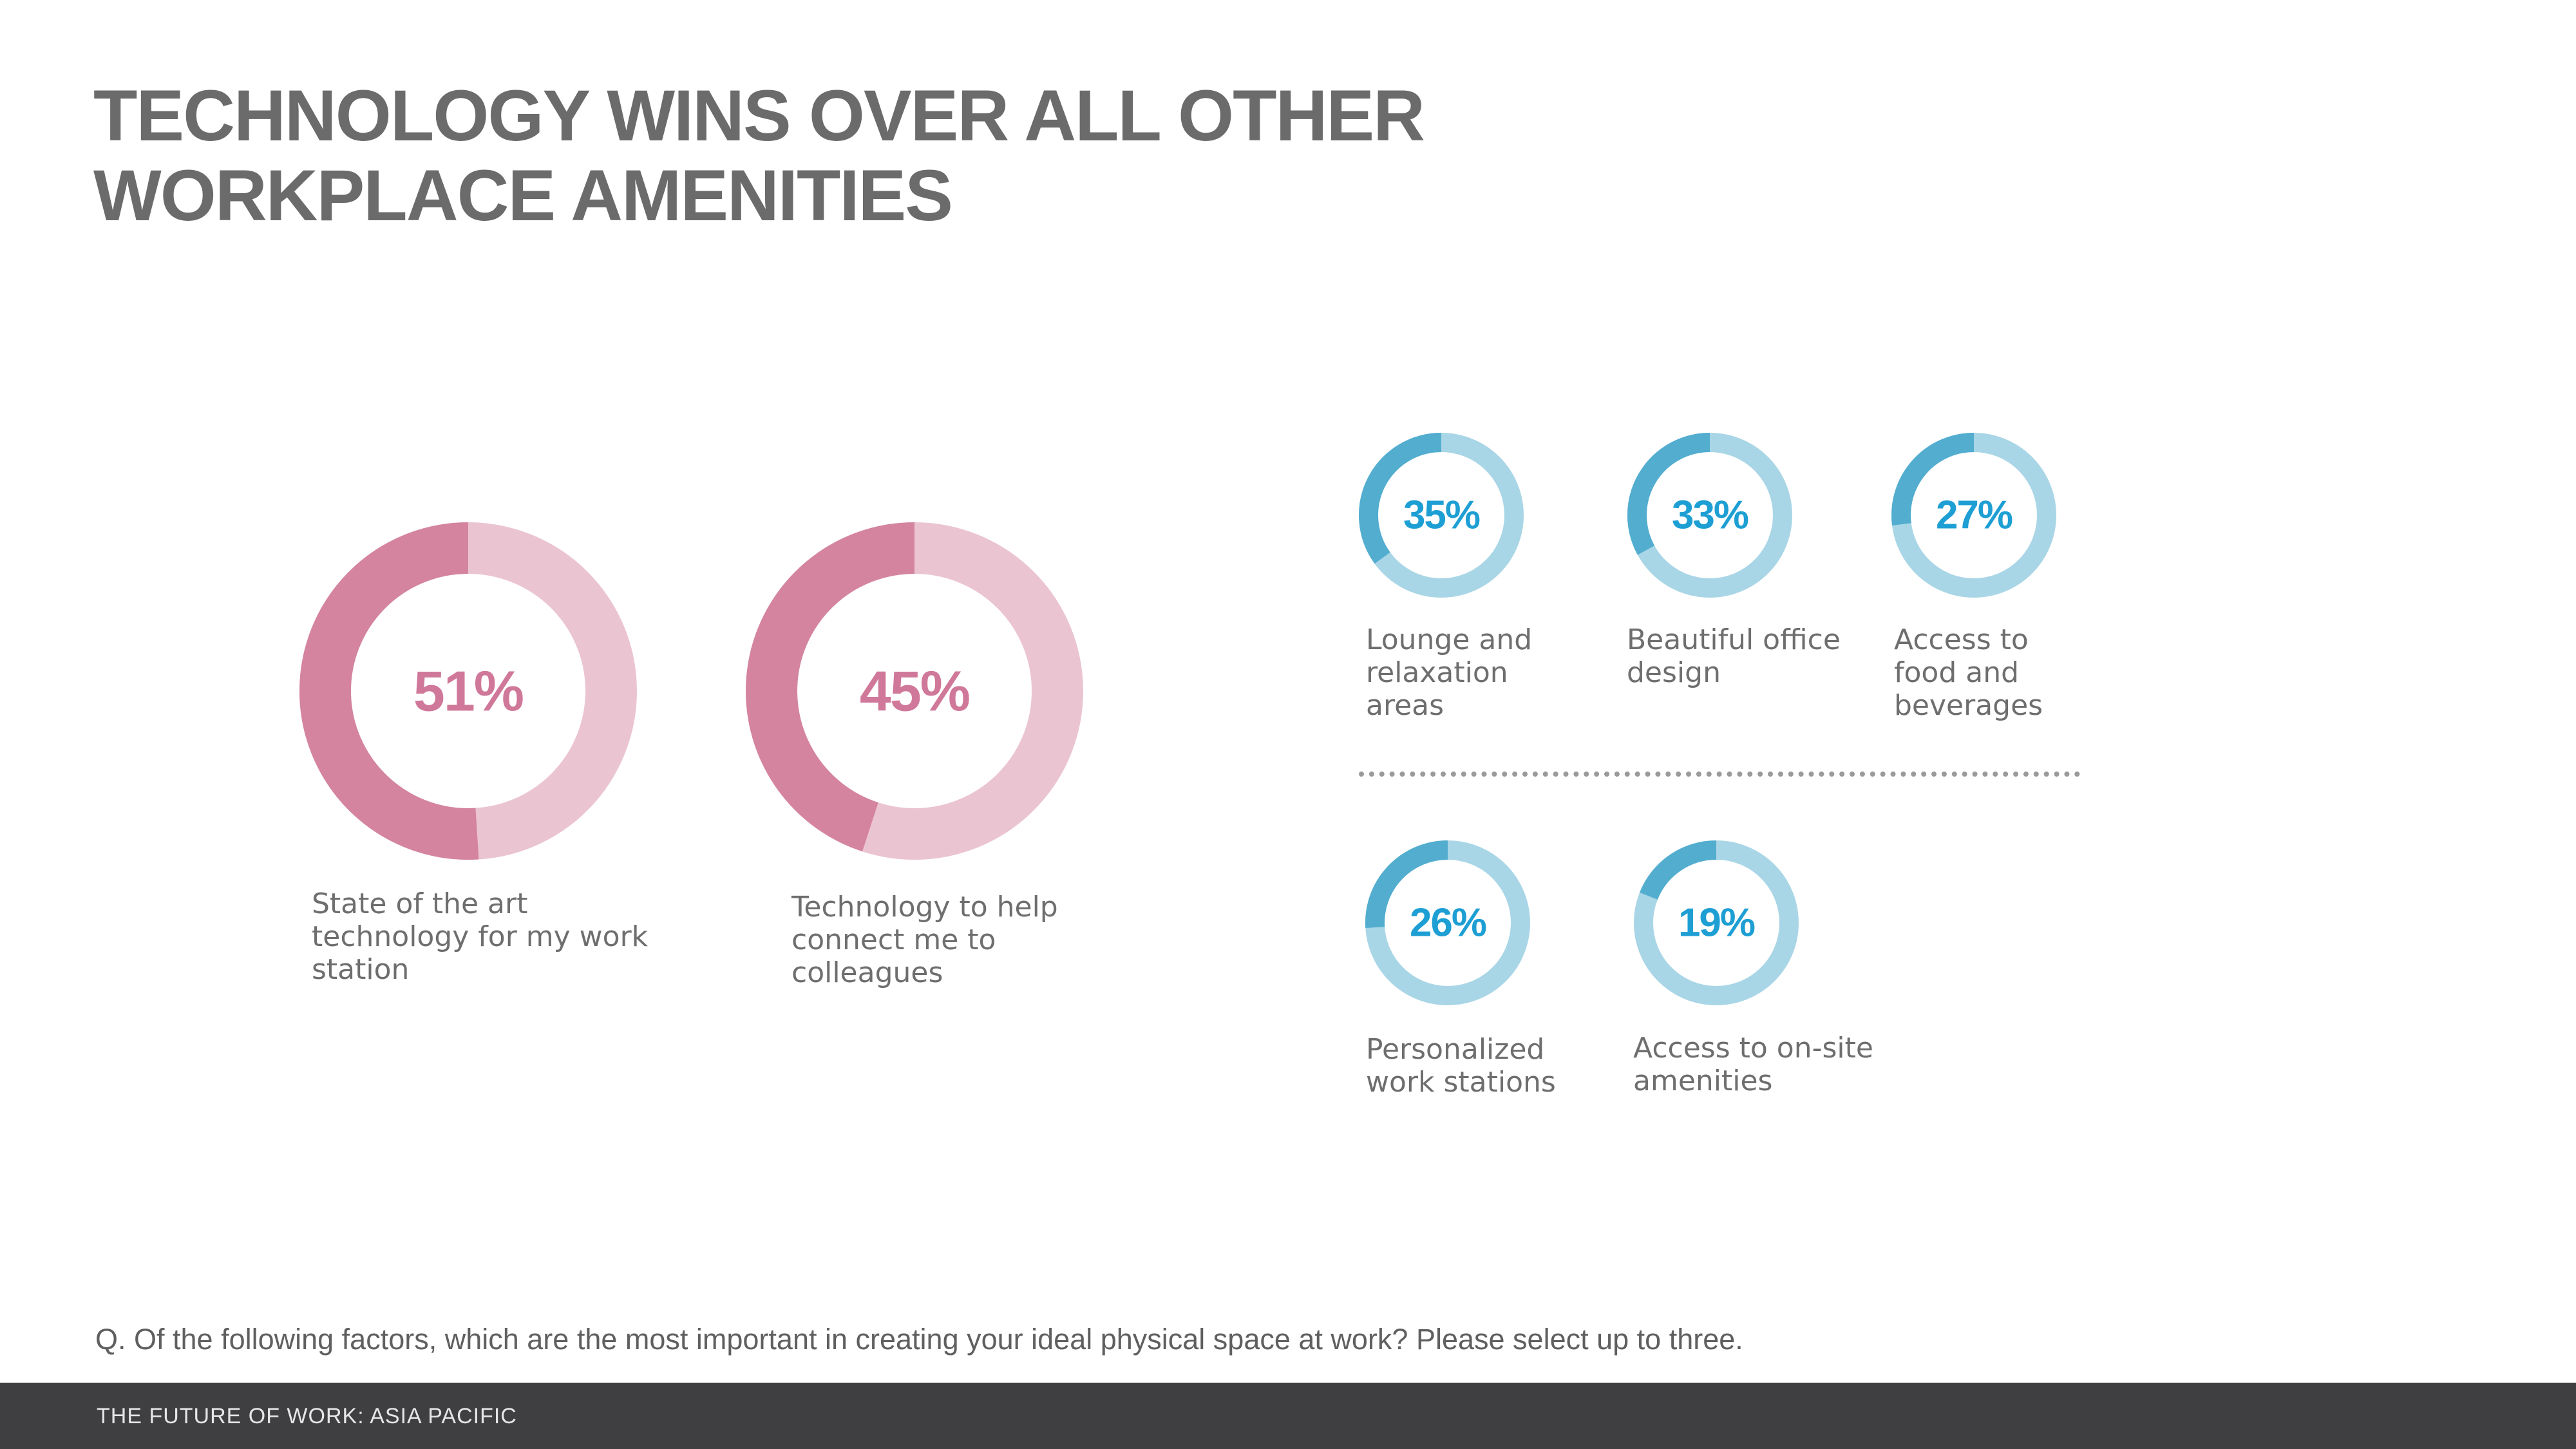 The width and height of the screenshot is (2576, 1449). I want to click on donut-value-label: 19%, so click(1717, 923).